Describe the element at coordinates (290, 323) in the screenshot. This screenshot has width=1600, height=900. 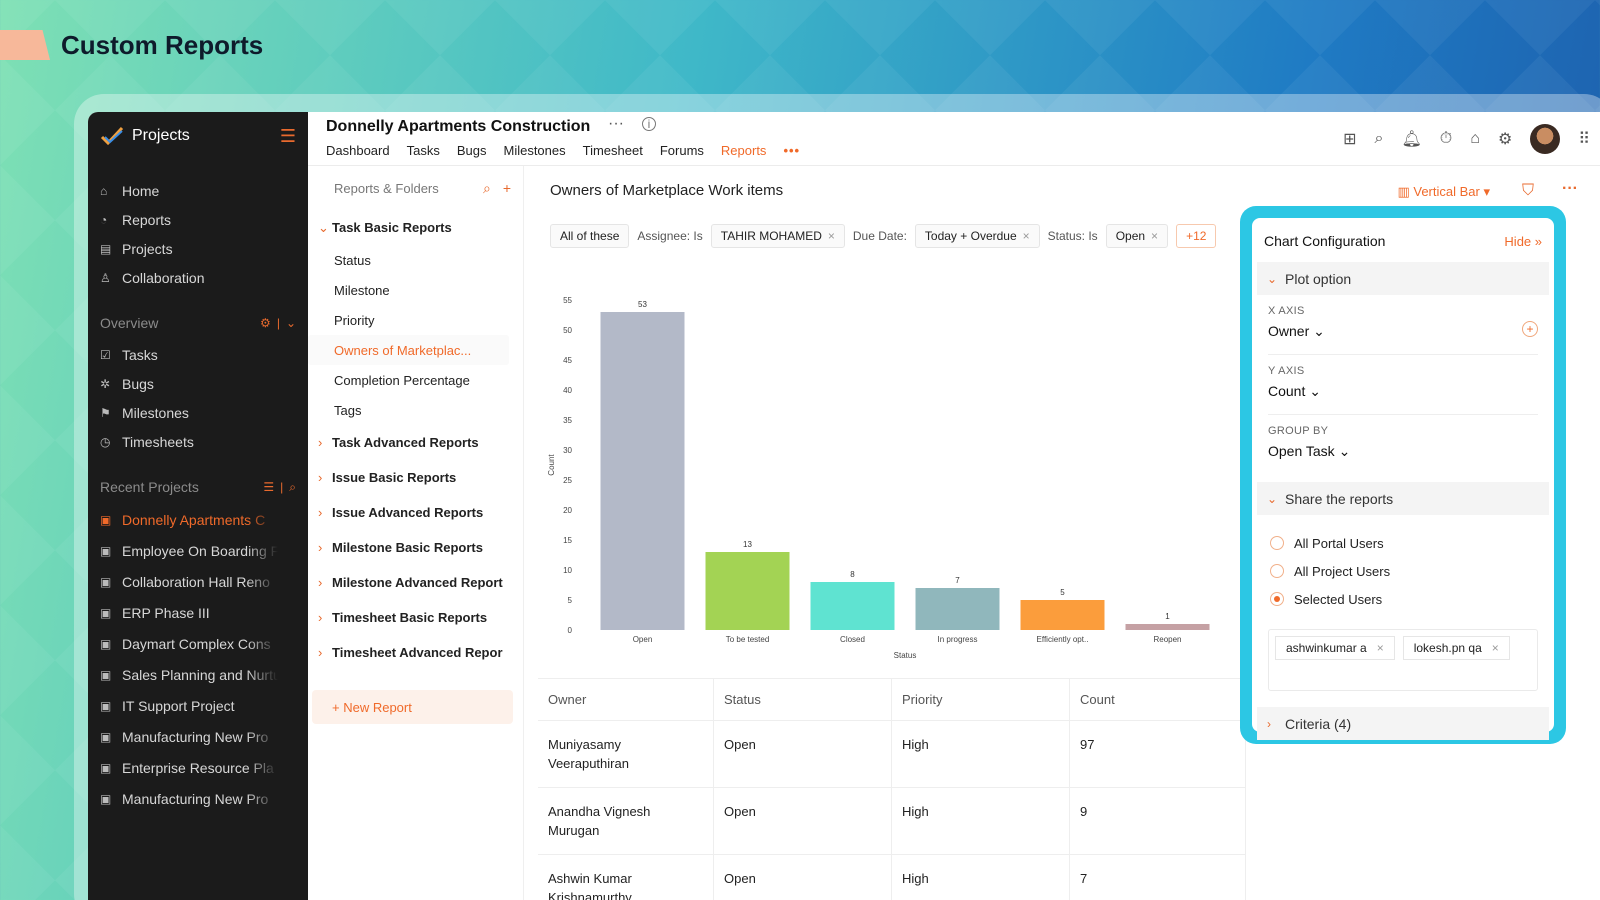
I see `chevron-down-icon: ⌄` at that location.